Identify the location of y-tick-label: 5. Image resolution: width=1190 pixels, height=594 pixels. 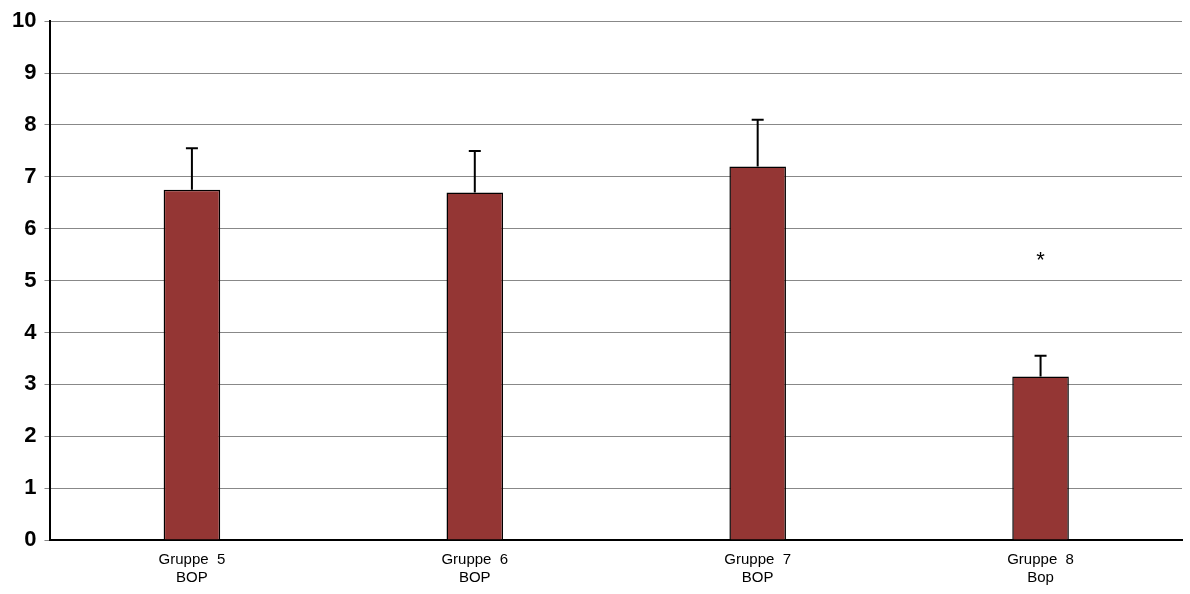
(30, 279).